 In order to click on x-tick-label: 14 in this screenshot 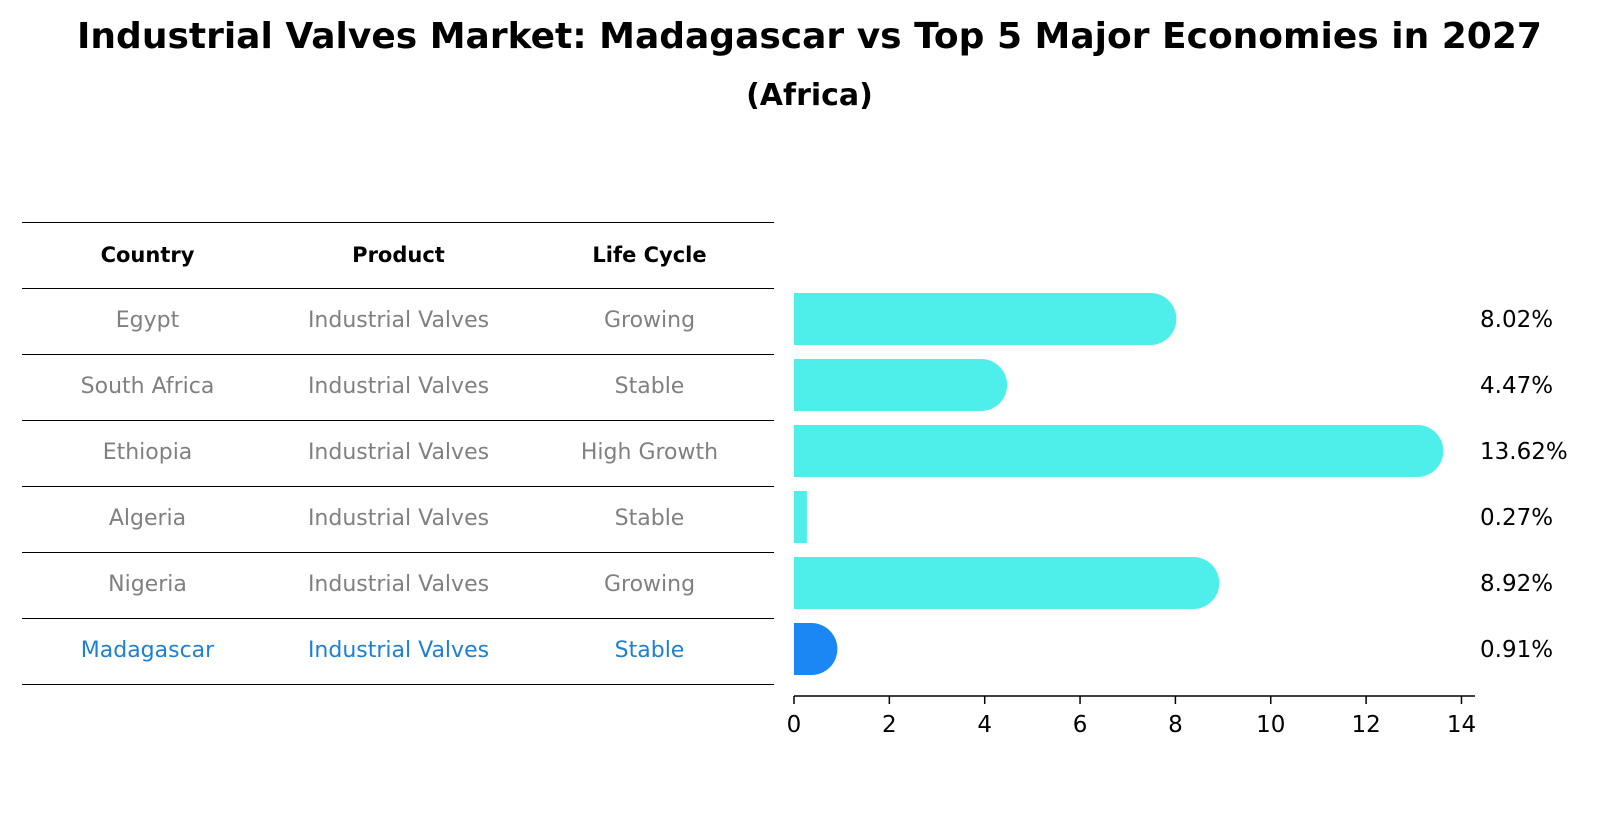, I will do `click(1461, 725)`.